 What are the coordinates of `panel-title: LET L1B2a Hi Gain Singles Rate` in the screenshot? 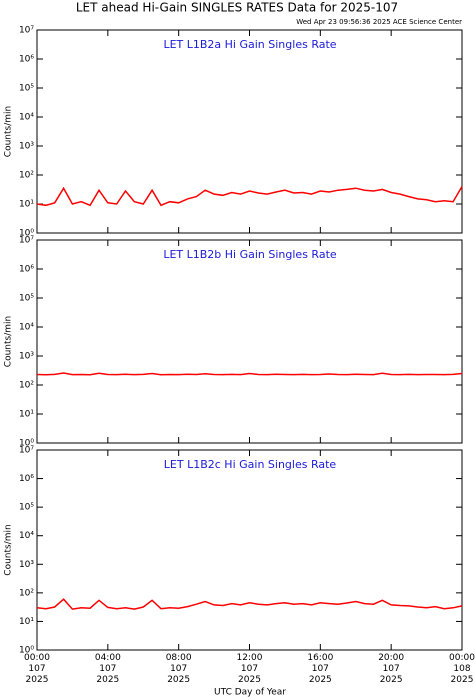 It's located at (249, 44).